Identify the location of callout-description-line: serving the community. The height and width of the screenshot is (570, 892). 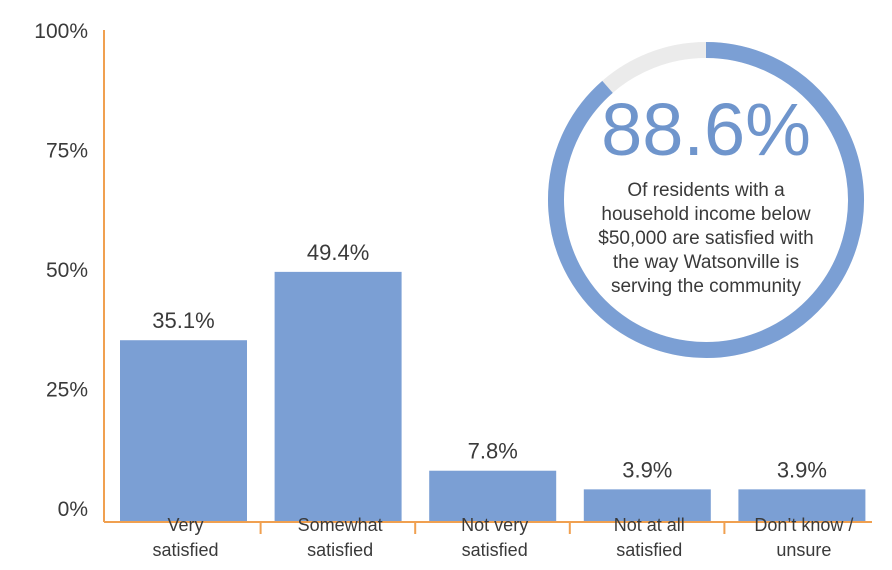
(706, 286).